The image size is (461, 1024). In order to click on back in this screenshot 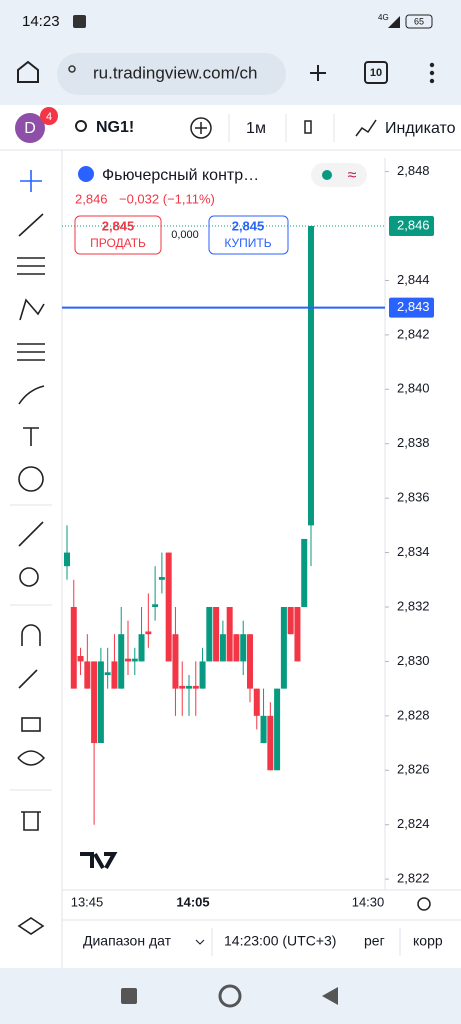, I will do `click(330, 996)`.